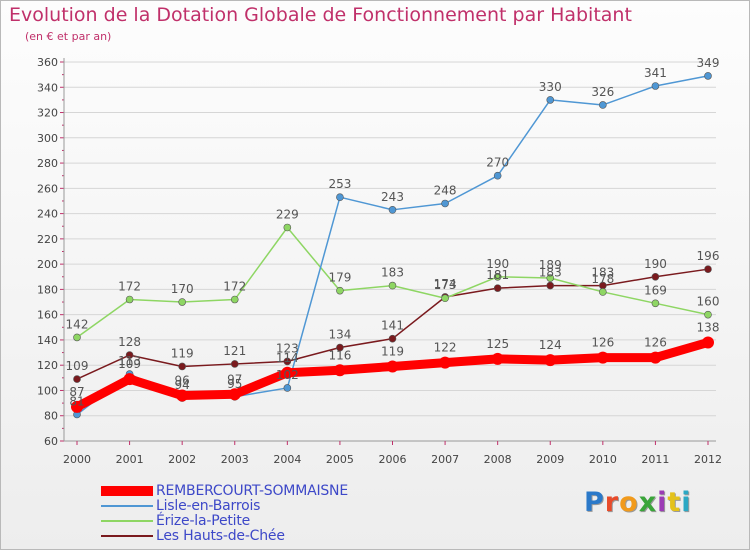 The image size is (750, 550). What do you see at coordinates (127, 491) in the screenshot?
I see `legend-swatch-rembercourt` at bounding box center [127, 491].